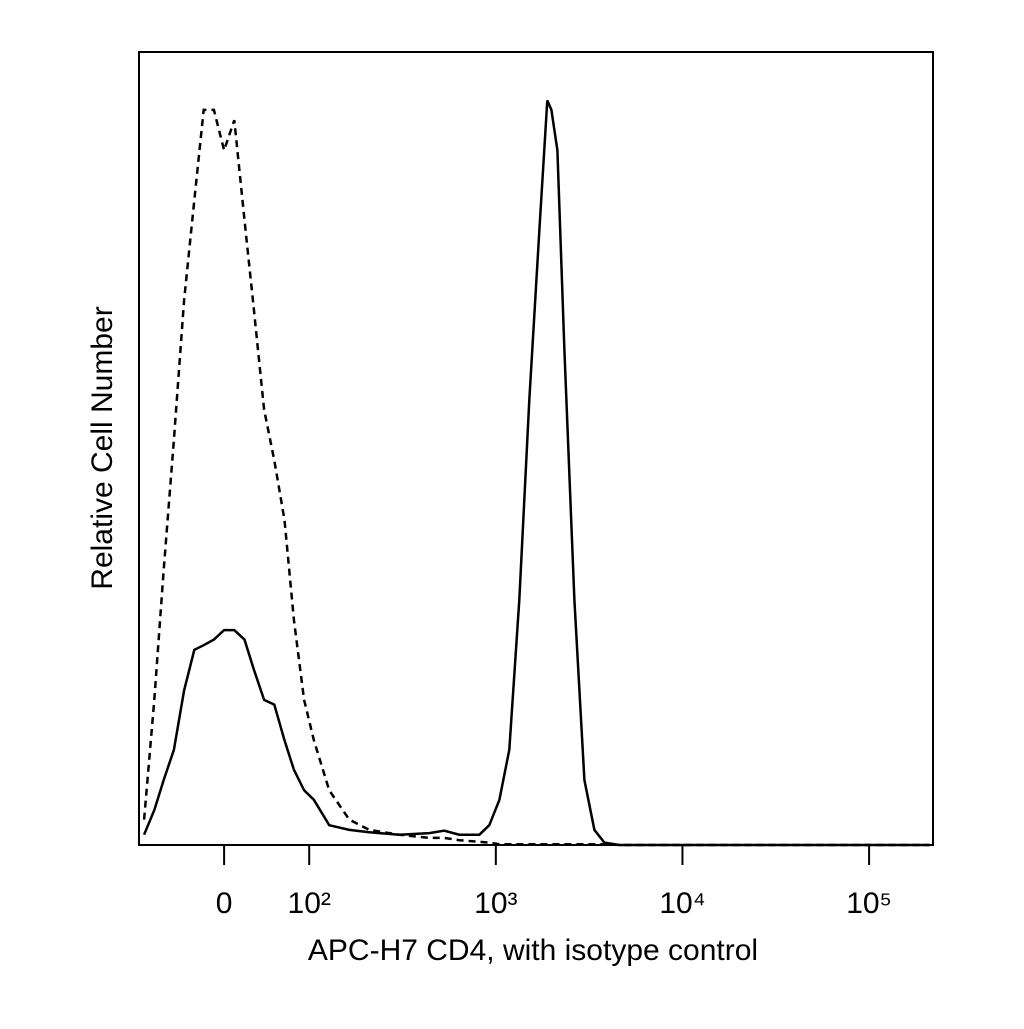 The image size is (1024, 1029). I want to click on x-tick-label: 10⁵, so click(869, 903).